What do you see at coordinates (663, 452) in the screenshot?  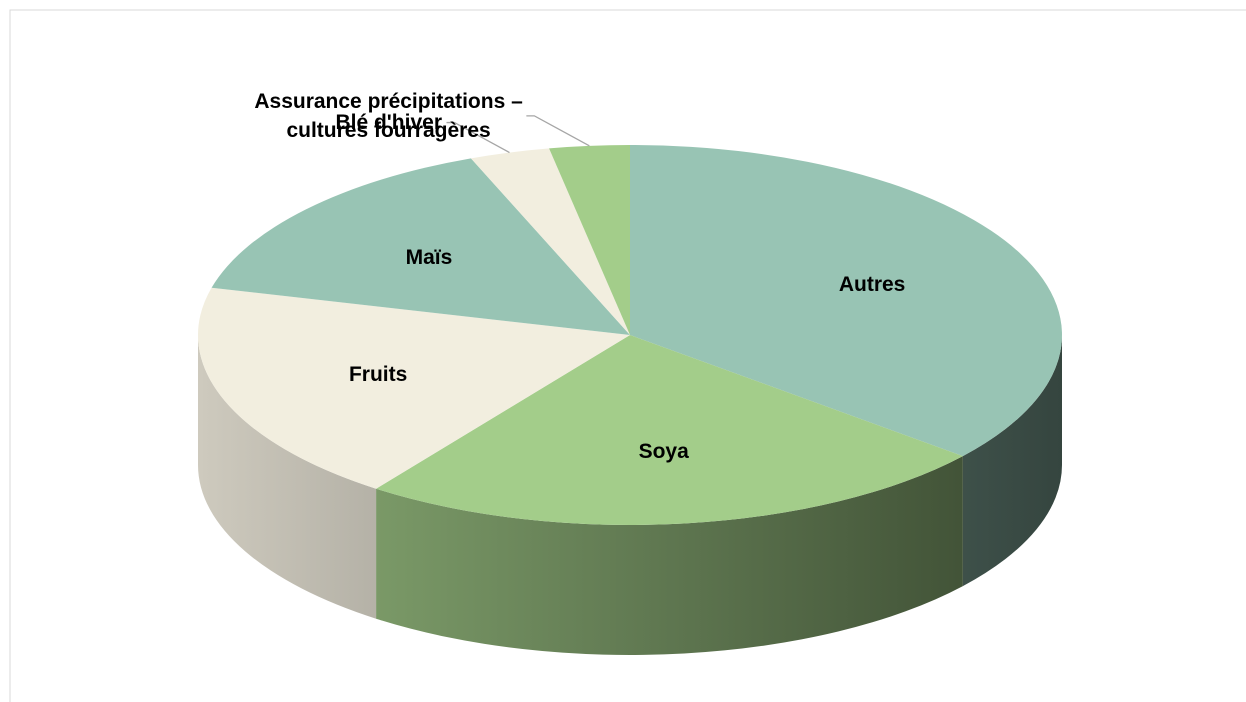 I see `slice-label: Soya` at bounding box center [663, 452].